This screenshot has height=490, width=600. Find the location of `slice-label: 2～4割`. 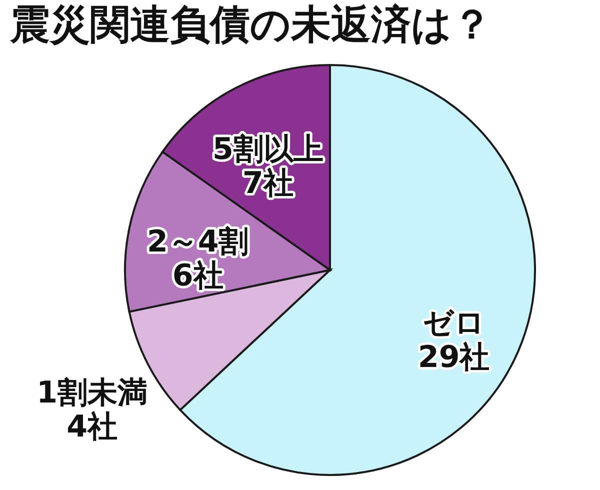

slice-label: 2～4割 is located at coordinates (197, 242).